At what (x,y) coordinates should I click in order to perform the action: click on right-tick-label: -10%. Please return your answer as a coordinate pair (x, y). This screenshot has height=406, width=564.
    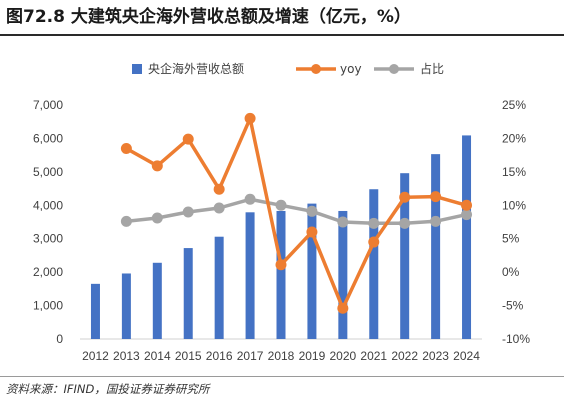
    Looking at the image, I should click on (516, 339).